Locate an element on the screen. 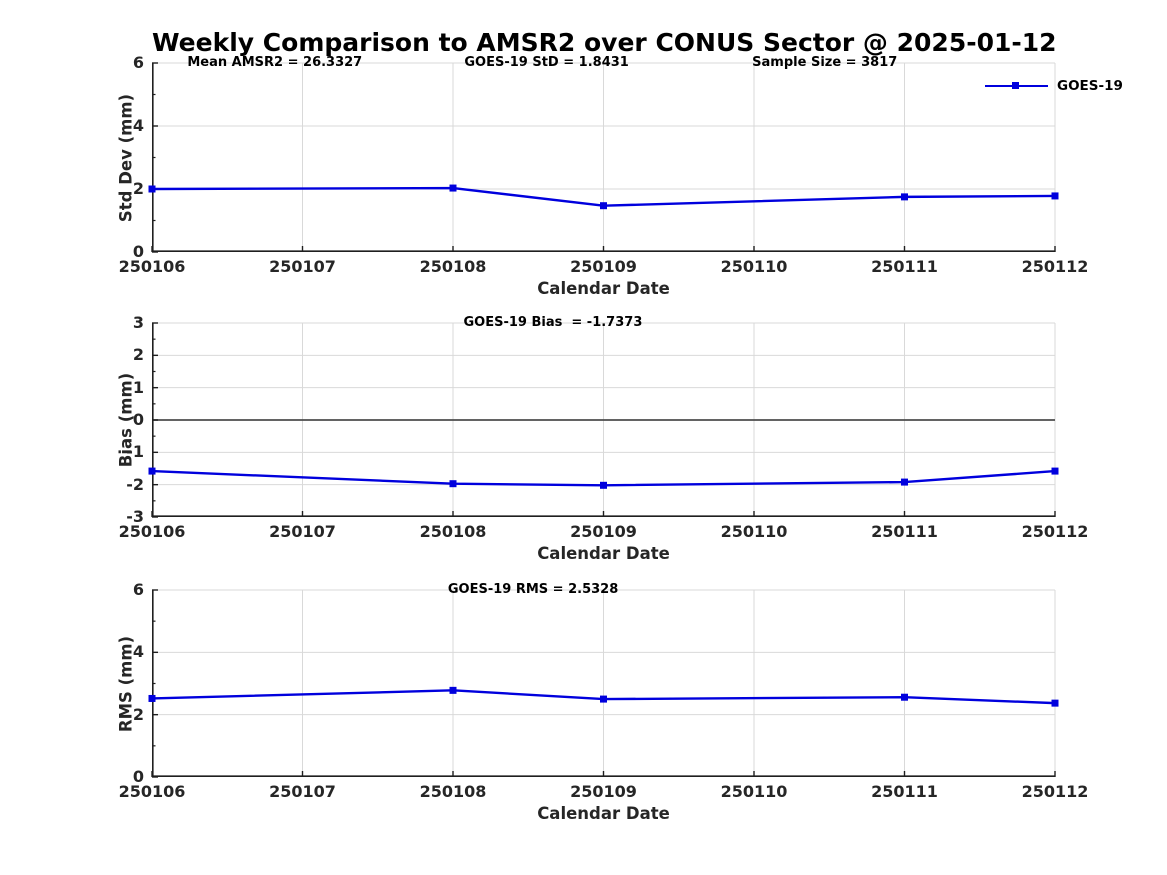 The width and height of the screenshot is (1167, 875). legend-square-marker-icon is located at coordinates (1015, 86).